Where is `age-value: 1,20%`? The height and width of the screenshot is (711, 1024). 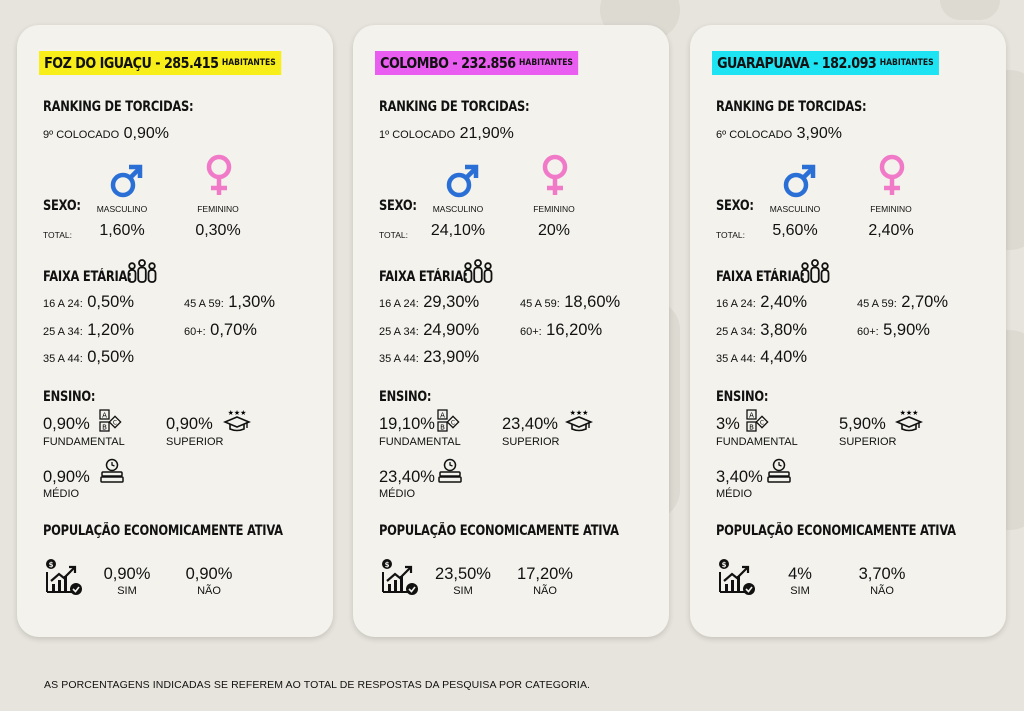 age-value: 1,20% is located at coordinates (111, 330).